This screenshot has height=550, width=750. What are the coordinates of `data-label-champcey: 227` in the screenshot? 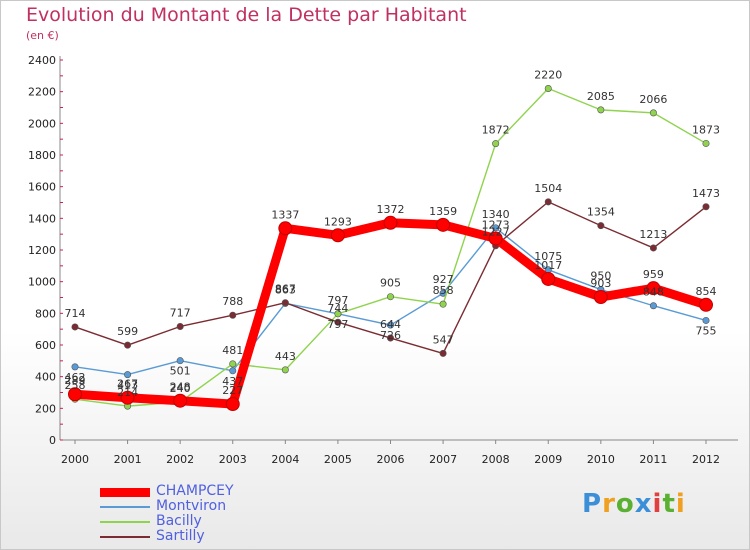 It's located at (232, 390).